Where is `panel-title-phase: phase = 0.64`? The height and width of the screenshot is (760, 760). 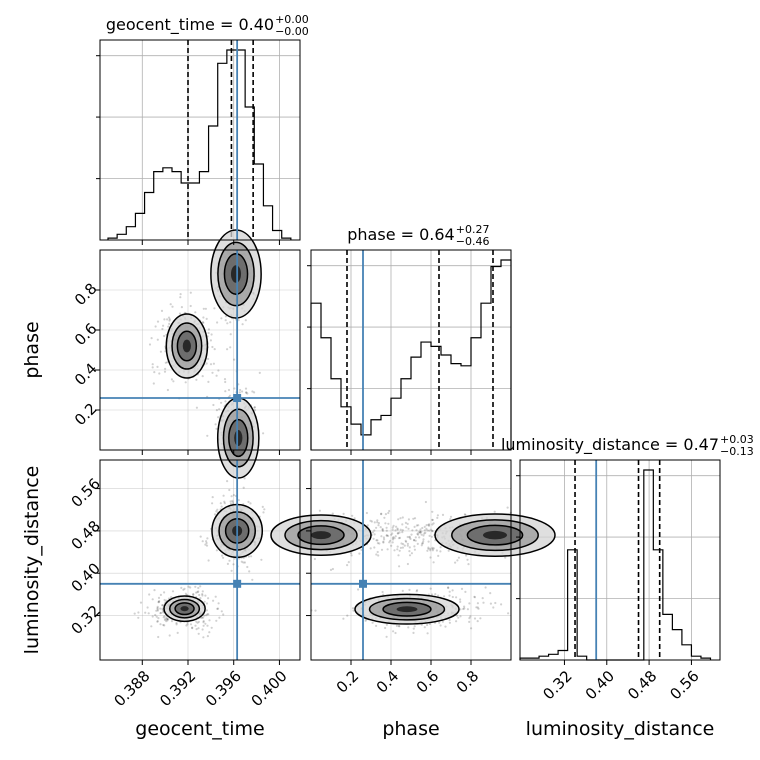 panel-title-phase: phase = 0.64 is located at coordinates (400, 234).